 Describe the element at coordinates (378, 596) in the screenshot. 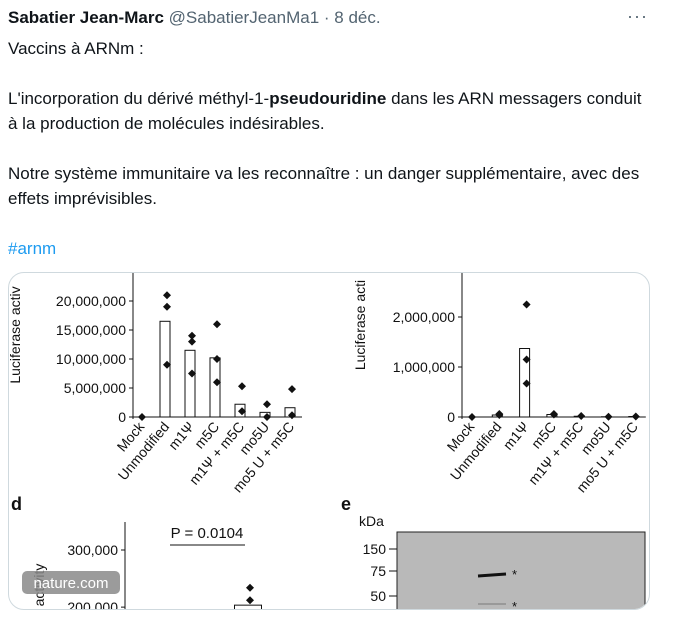

I see `marker-label: 50` at that location.